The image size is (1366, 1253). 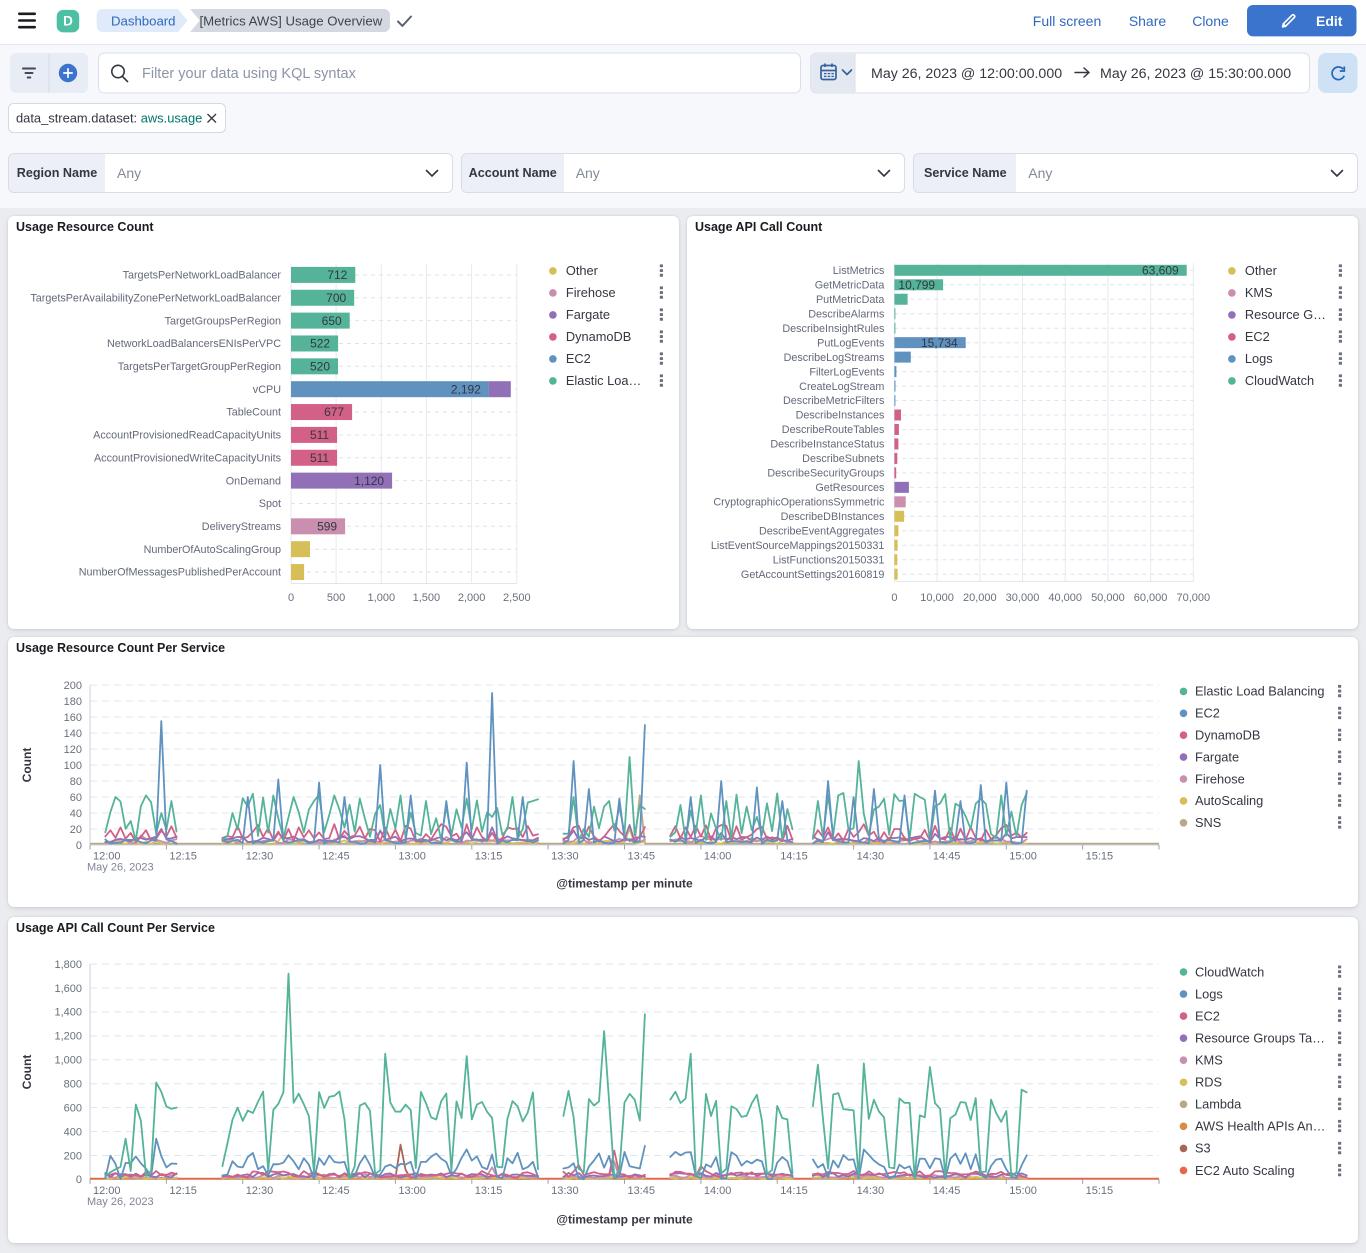 What do you see at coordinates (1195, 74) in the screenshot?
I see `svg-text: May 26, 2023 @ 15:30:00.000` at bounding box center [1195, 74].